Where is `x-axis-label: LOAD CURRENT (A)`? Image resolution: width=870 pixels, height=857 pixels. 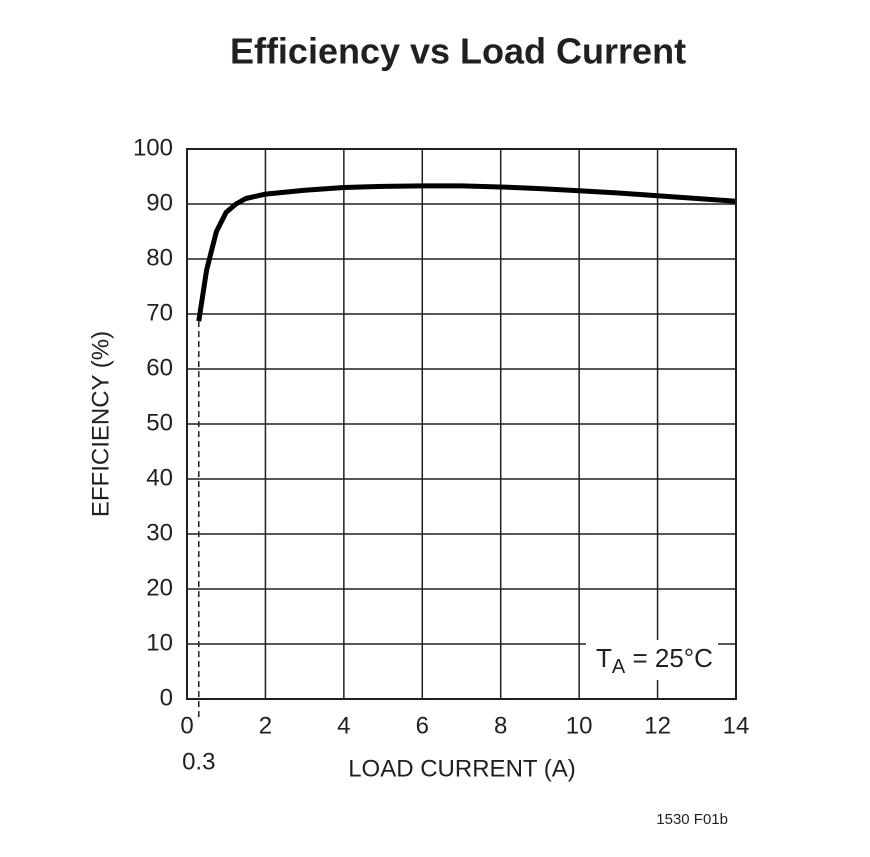
x-axis-label: LOAD CURRENT (A) is located at coordinates (462, 768).